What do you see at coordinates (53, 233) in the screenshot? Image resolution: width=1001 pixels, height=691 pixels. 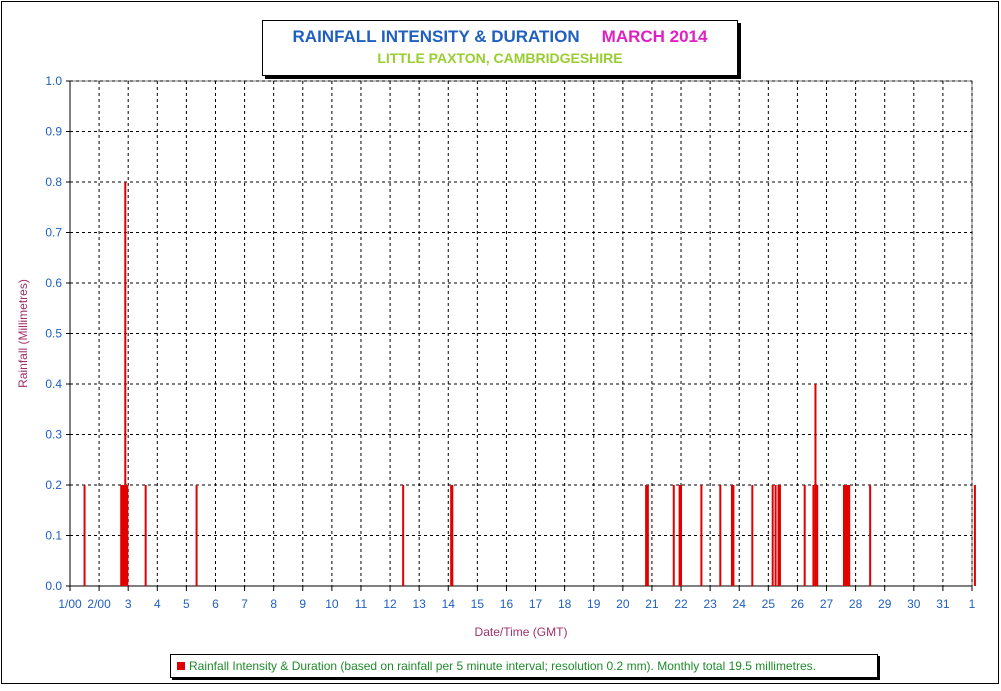 I see `y-tick-label: 0.7` at bounding box center [53, 233].